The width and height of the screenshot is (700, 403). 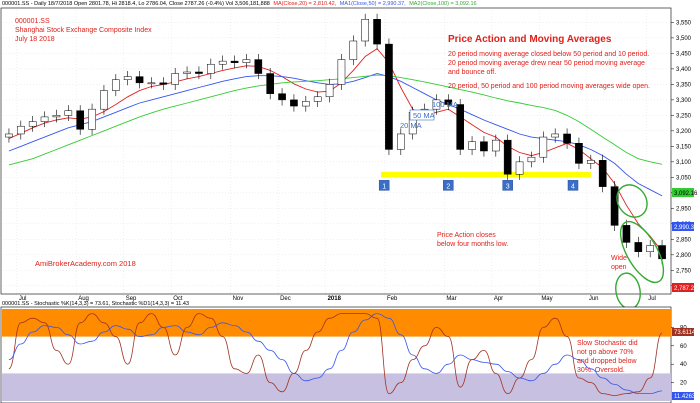 I want to click on stoch-d-value: 11.4263, so click(x=685, y=397).